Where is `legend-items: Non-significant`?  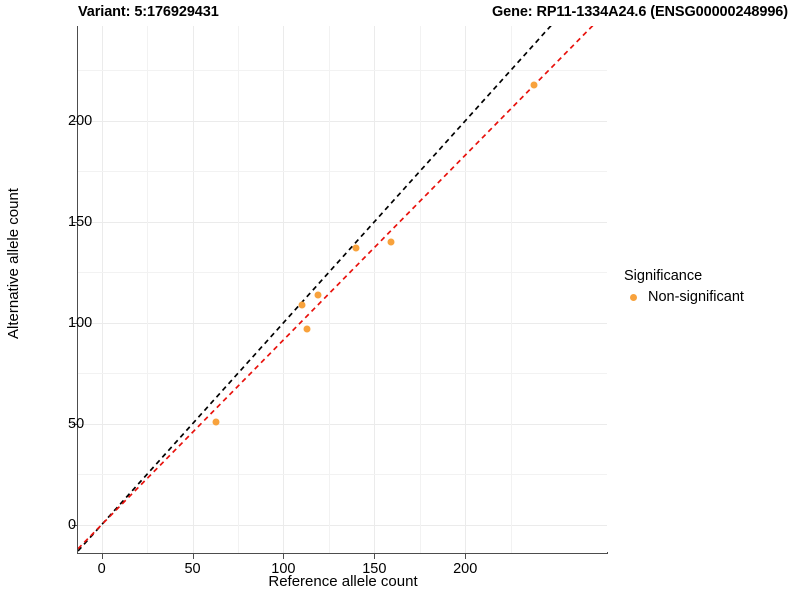 legend-items: Non-significant is located at coordinates (709, 297).